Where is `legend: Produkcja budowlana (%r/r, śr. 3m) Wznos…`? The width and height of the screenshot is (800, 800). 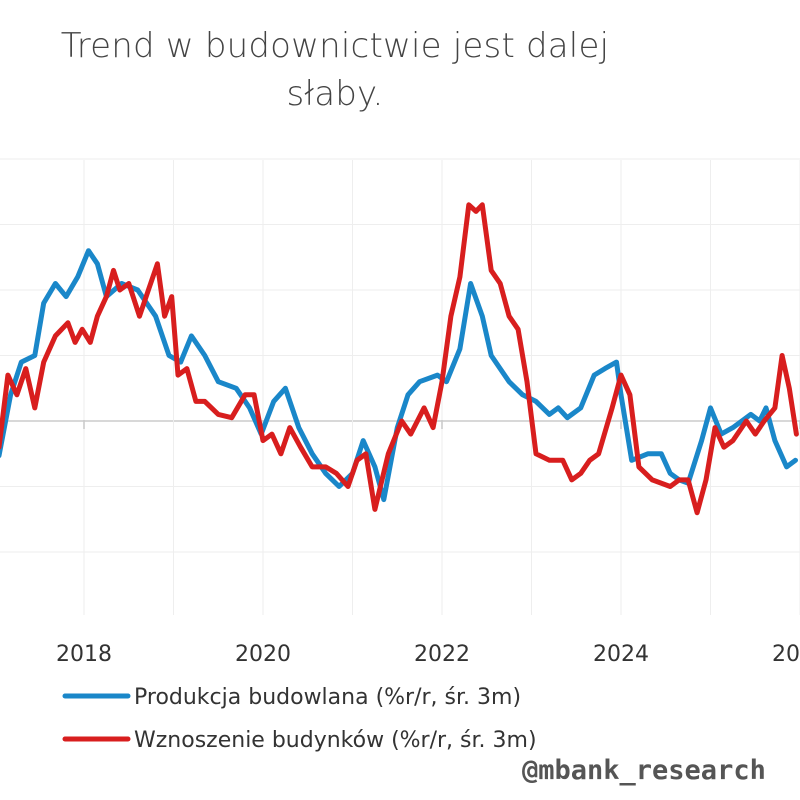
legend: Produkcja budowlana (%r/r, śr. 3m) Wznos… is located at coordinates (299, 719).